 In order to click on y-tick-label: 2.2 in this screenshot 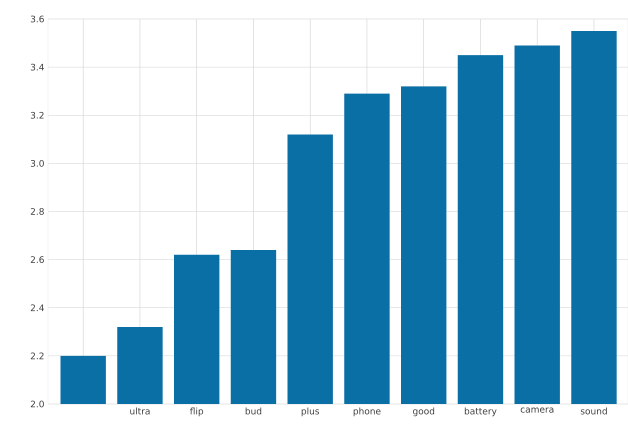, I will do `click(37, 356)`.